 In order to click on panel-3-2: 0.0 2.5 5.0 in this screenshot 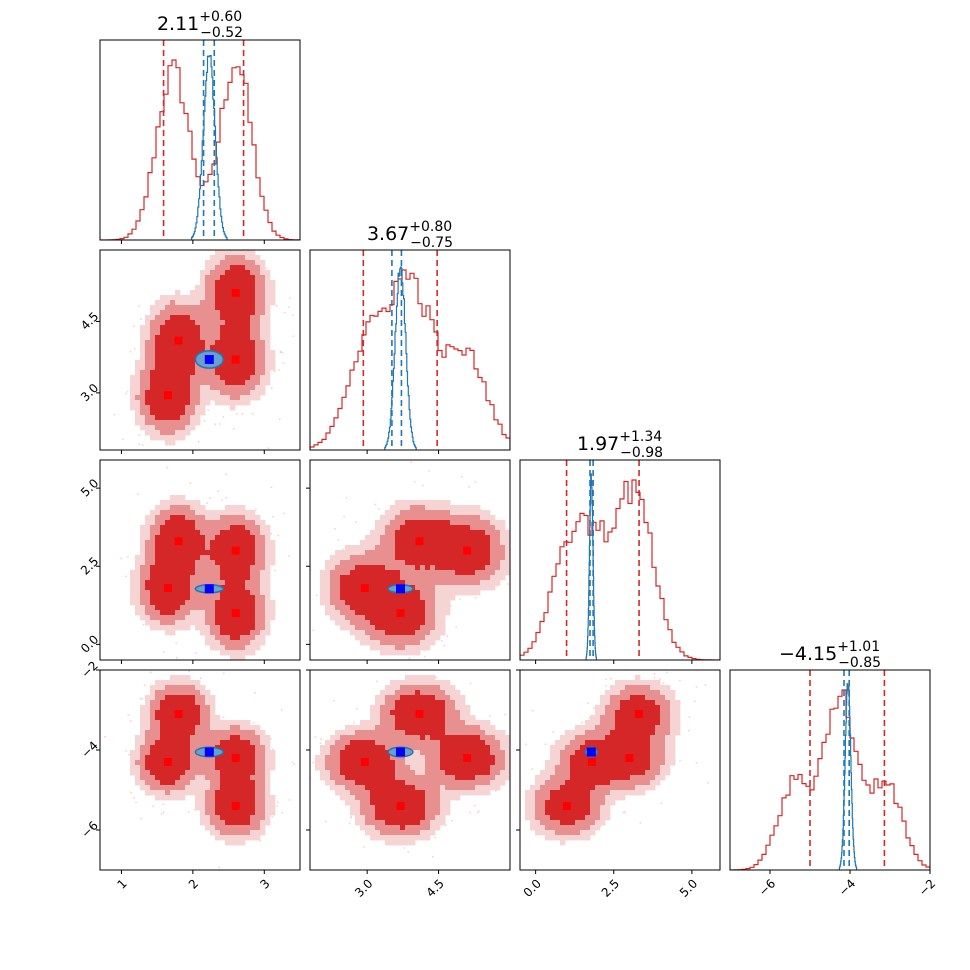, I will do `click(618, 784)`.